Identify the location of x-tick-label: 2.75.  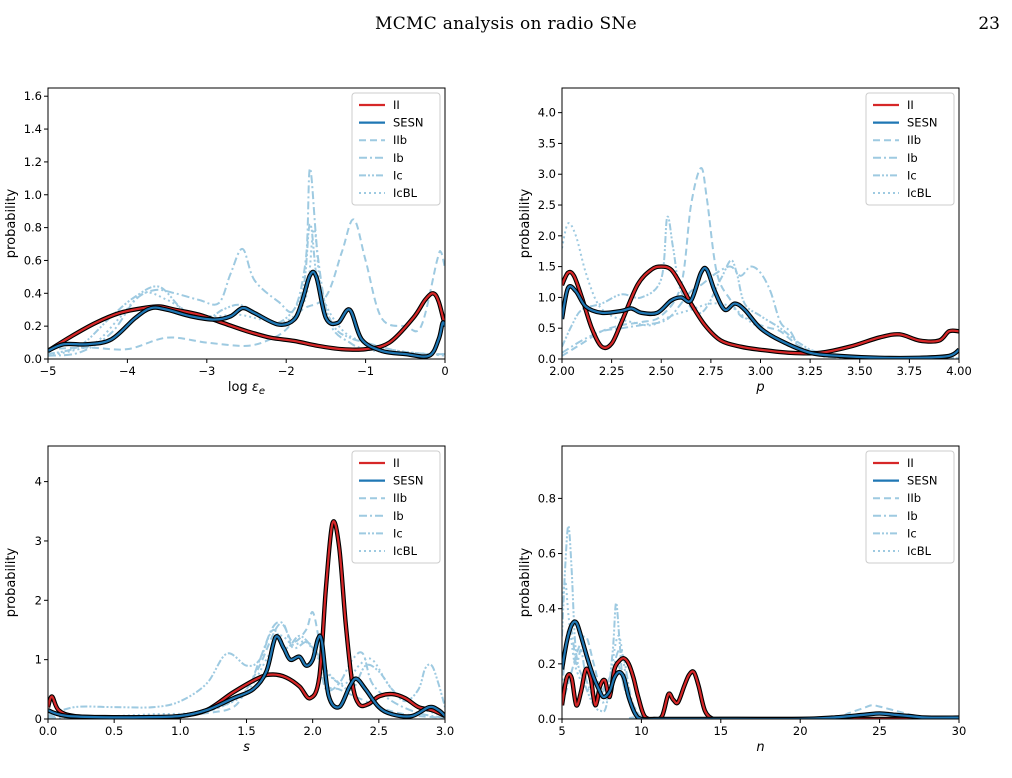
(711, 371).